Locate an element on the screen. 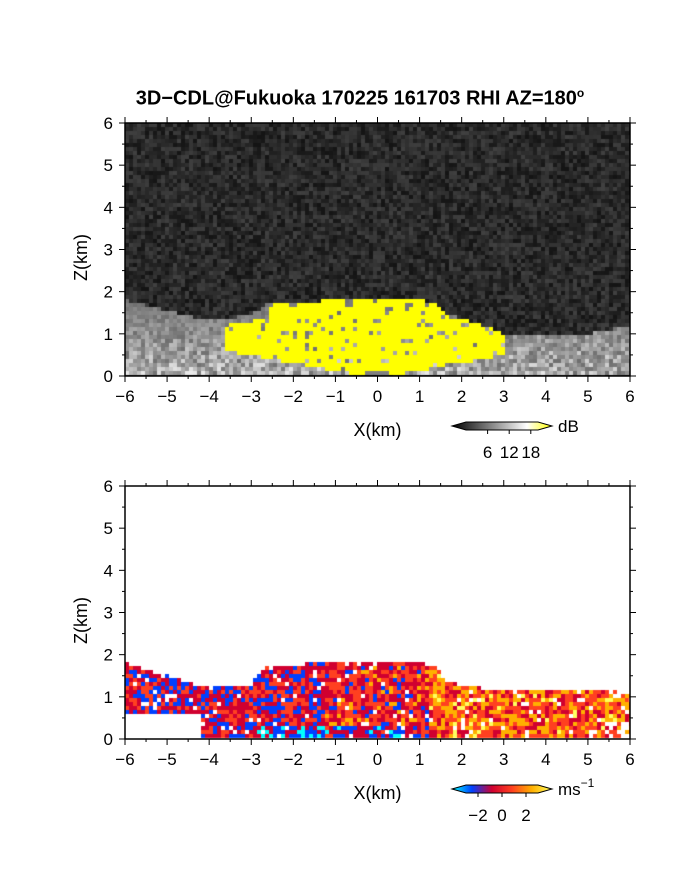  colorbar-tick-label: 6 is located at coordinates (487, 452).